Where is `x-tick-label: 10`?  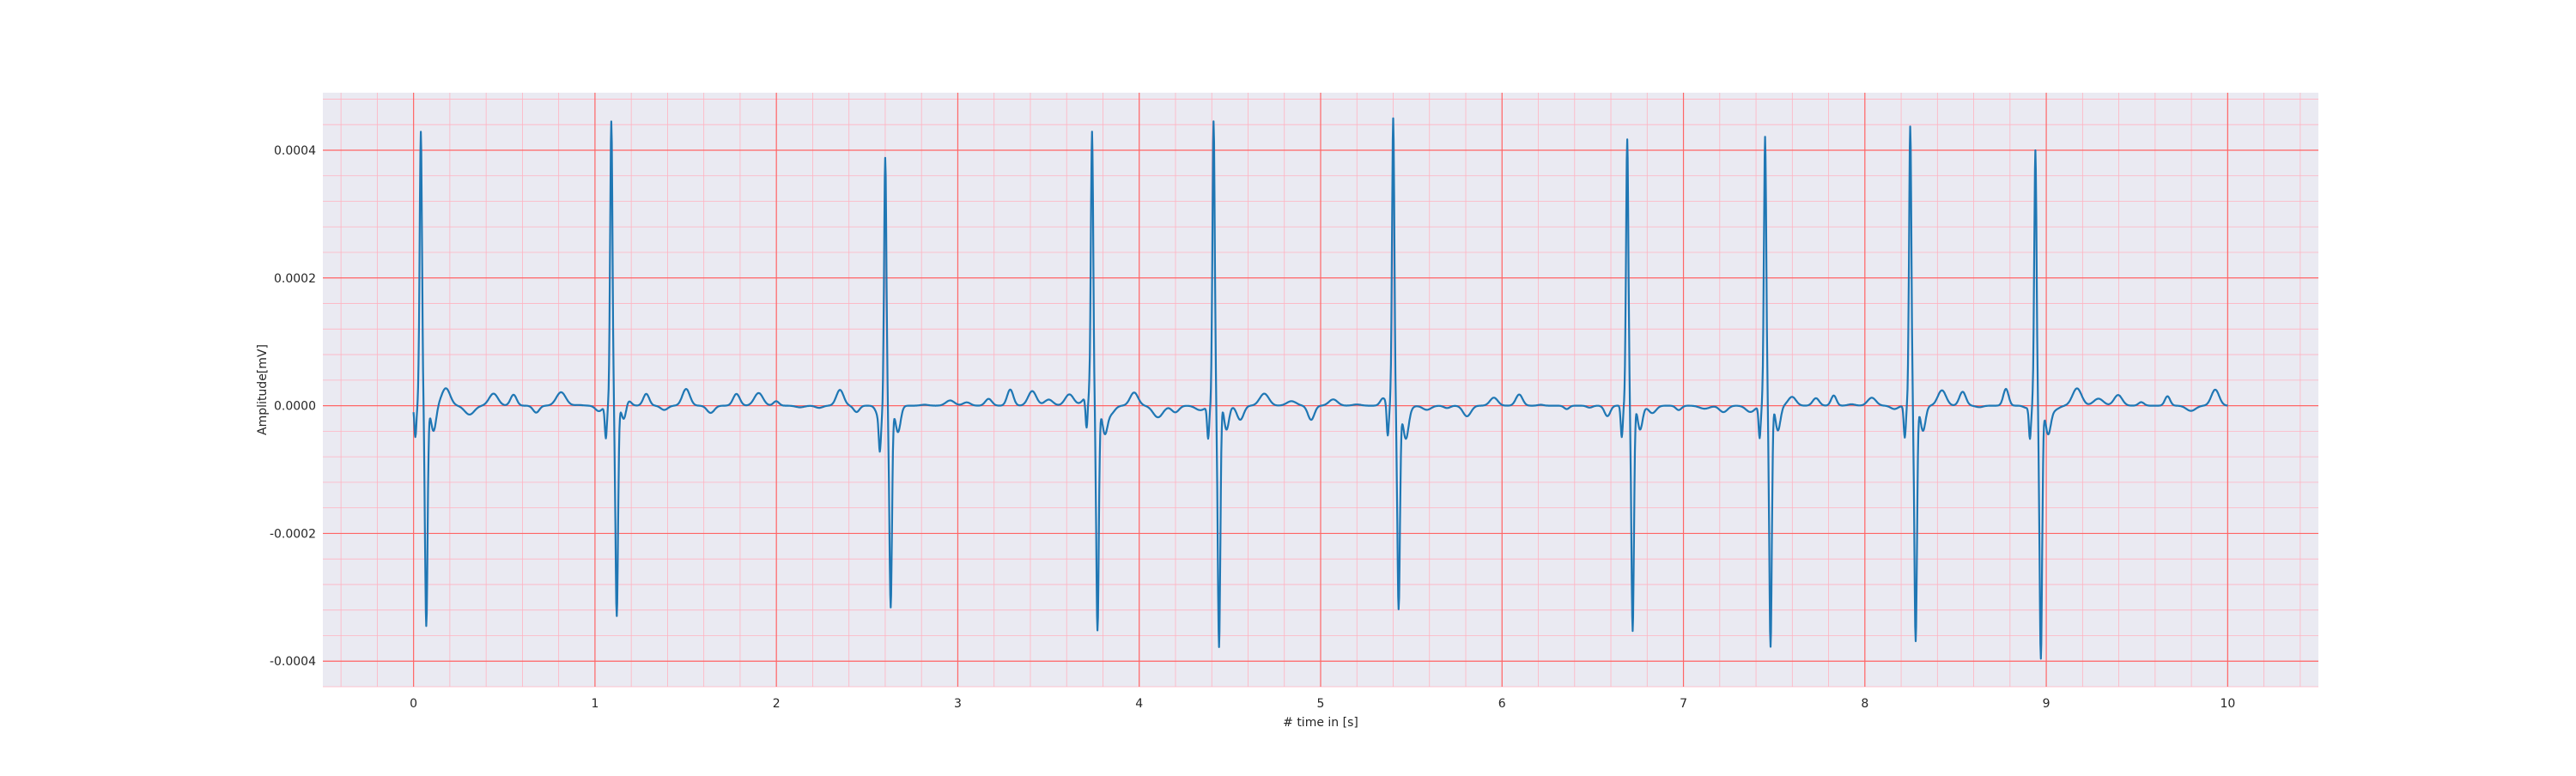
x-tick-label: 10 is located at coordinates (2228, 704).